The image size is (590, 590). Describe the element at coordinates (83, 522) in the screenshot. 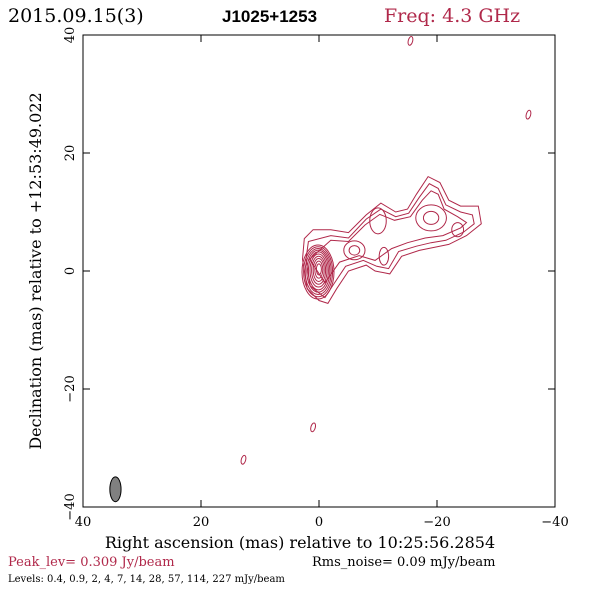

I see `x-tick-label: 40` at that location.